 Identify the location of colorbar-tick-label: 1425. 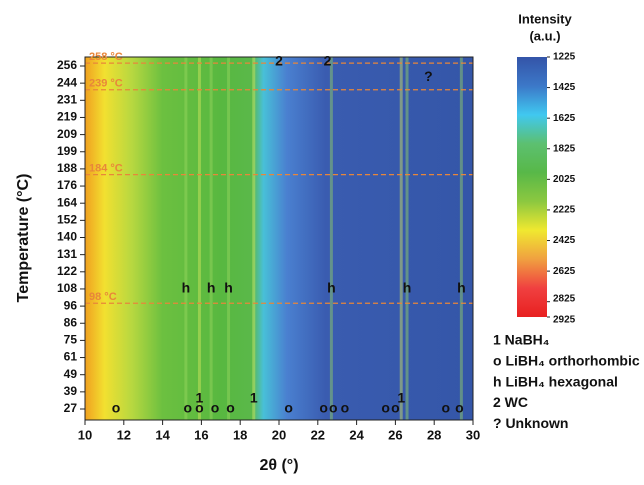
(564, 87).